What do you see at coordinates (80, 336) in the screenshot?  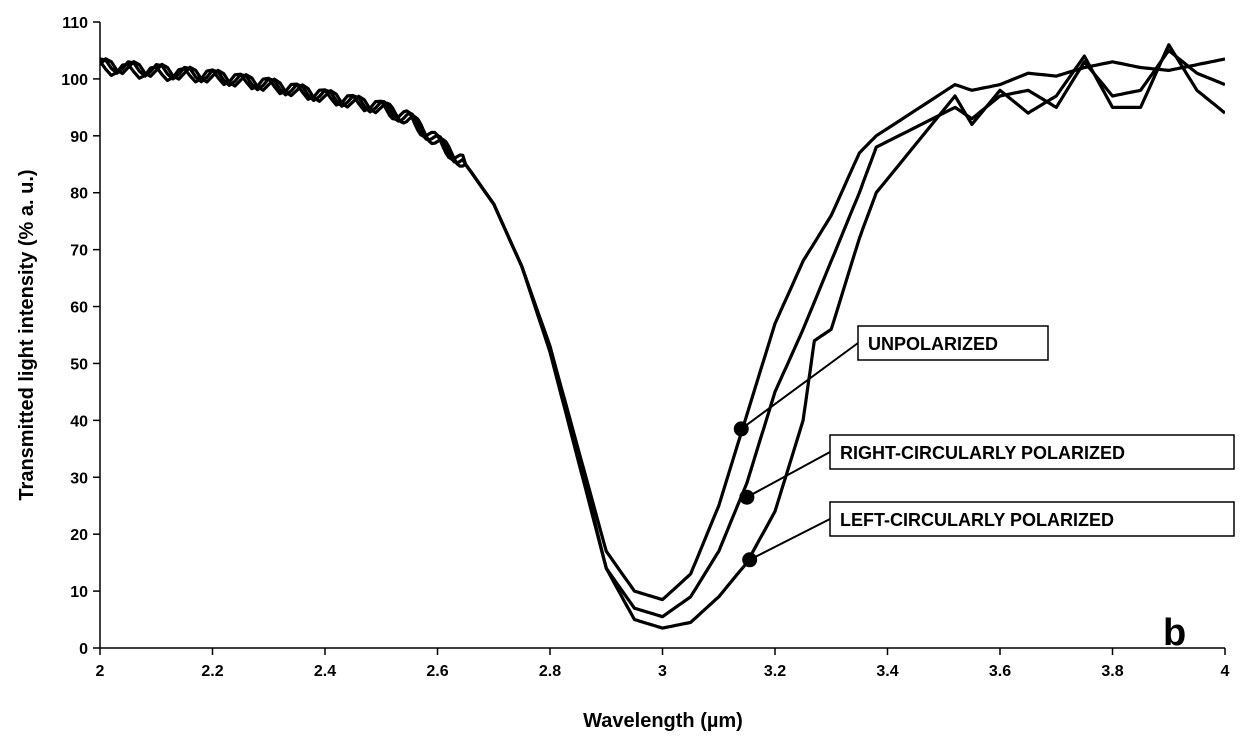 I see `y-axis: 0 10 20 30 40 50 60 70 80 90 100 110` at bounding box center [80, 336].